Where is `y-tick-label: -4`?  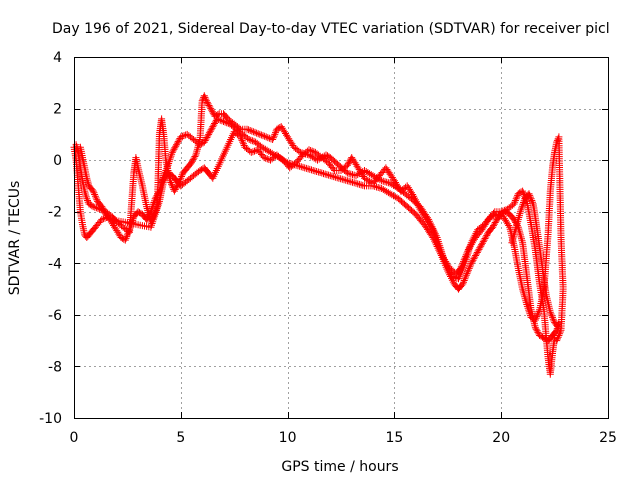
y-tick-label: -4 is located at coordinates (55, 264).